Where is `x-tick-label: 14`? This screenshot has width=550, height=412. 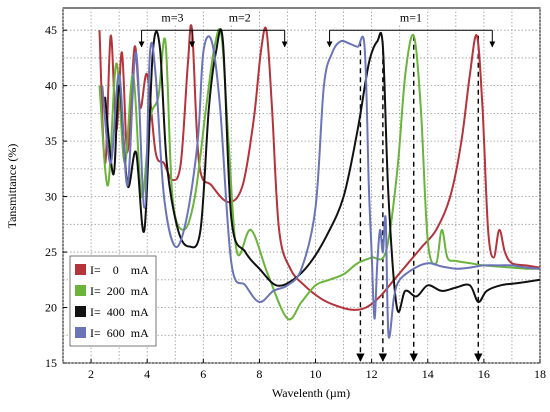 x-tick-label: 14 is located at coordinates (428, 374).